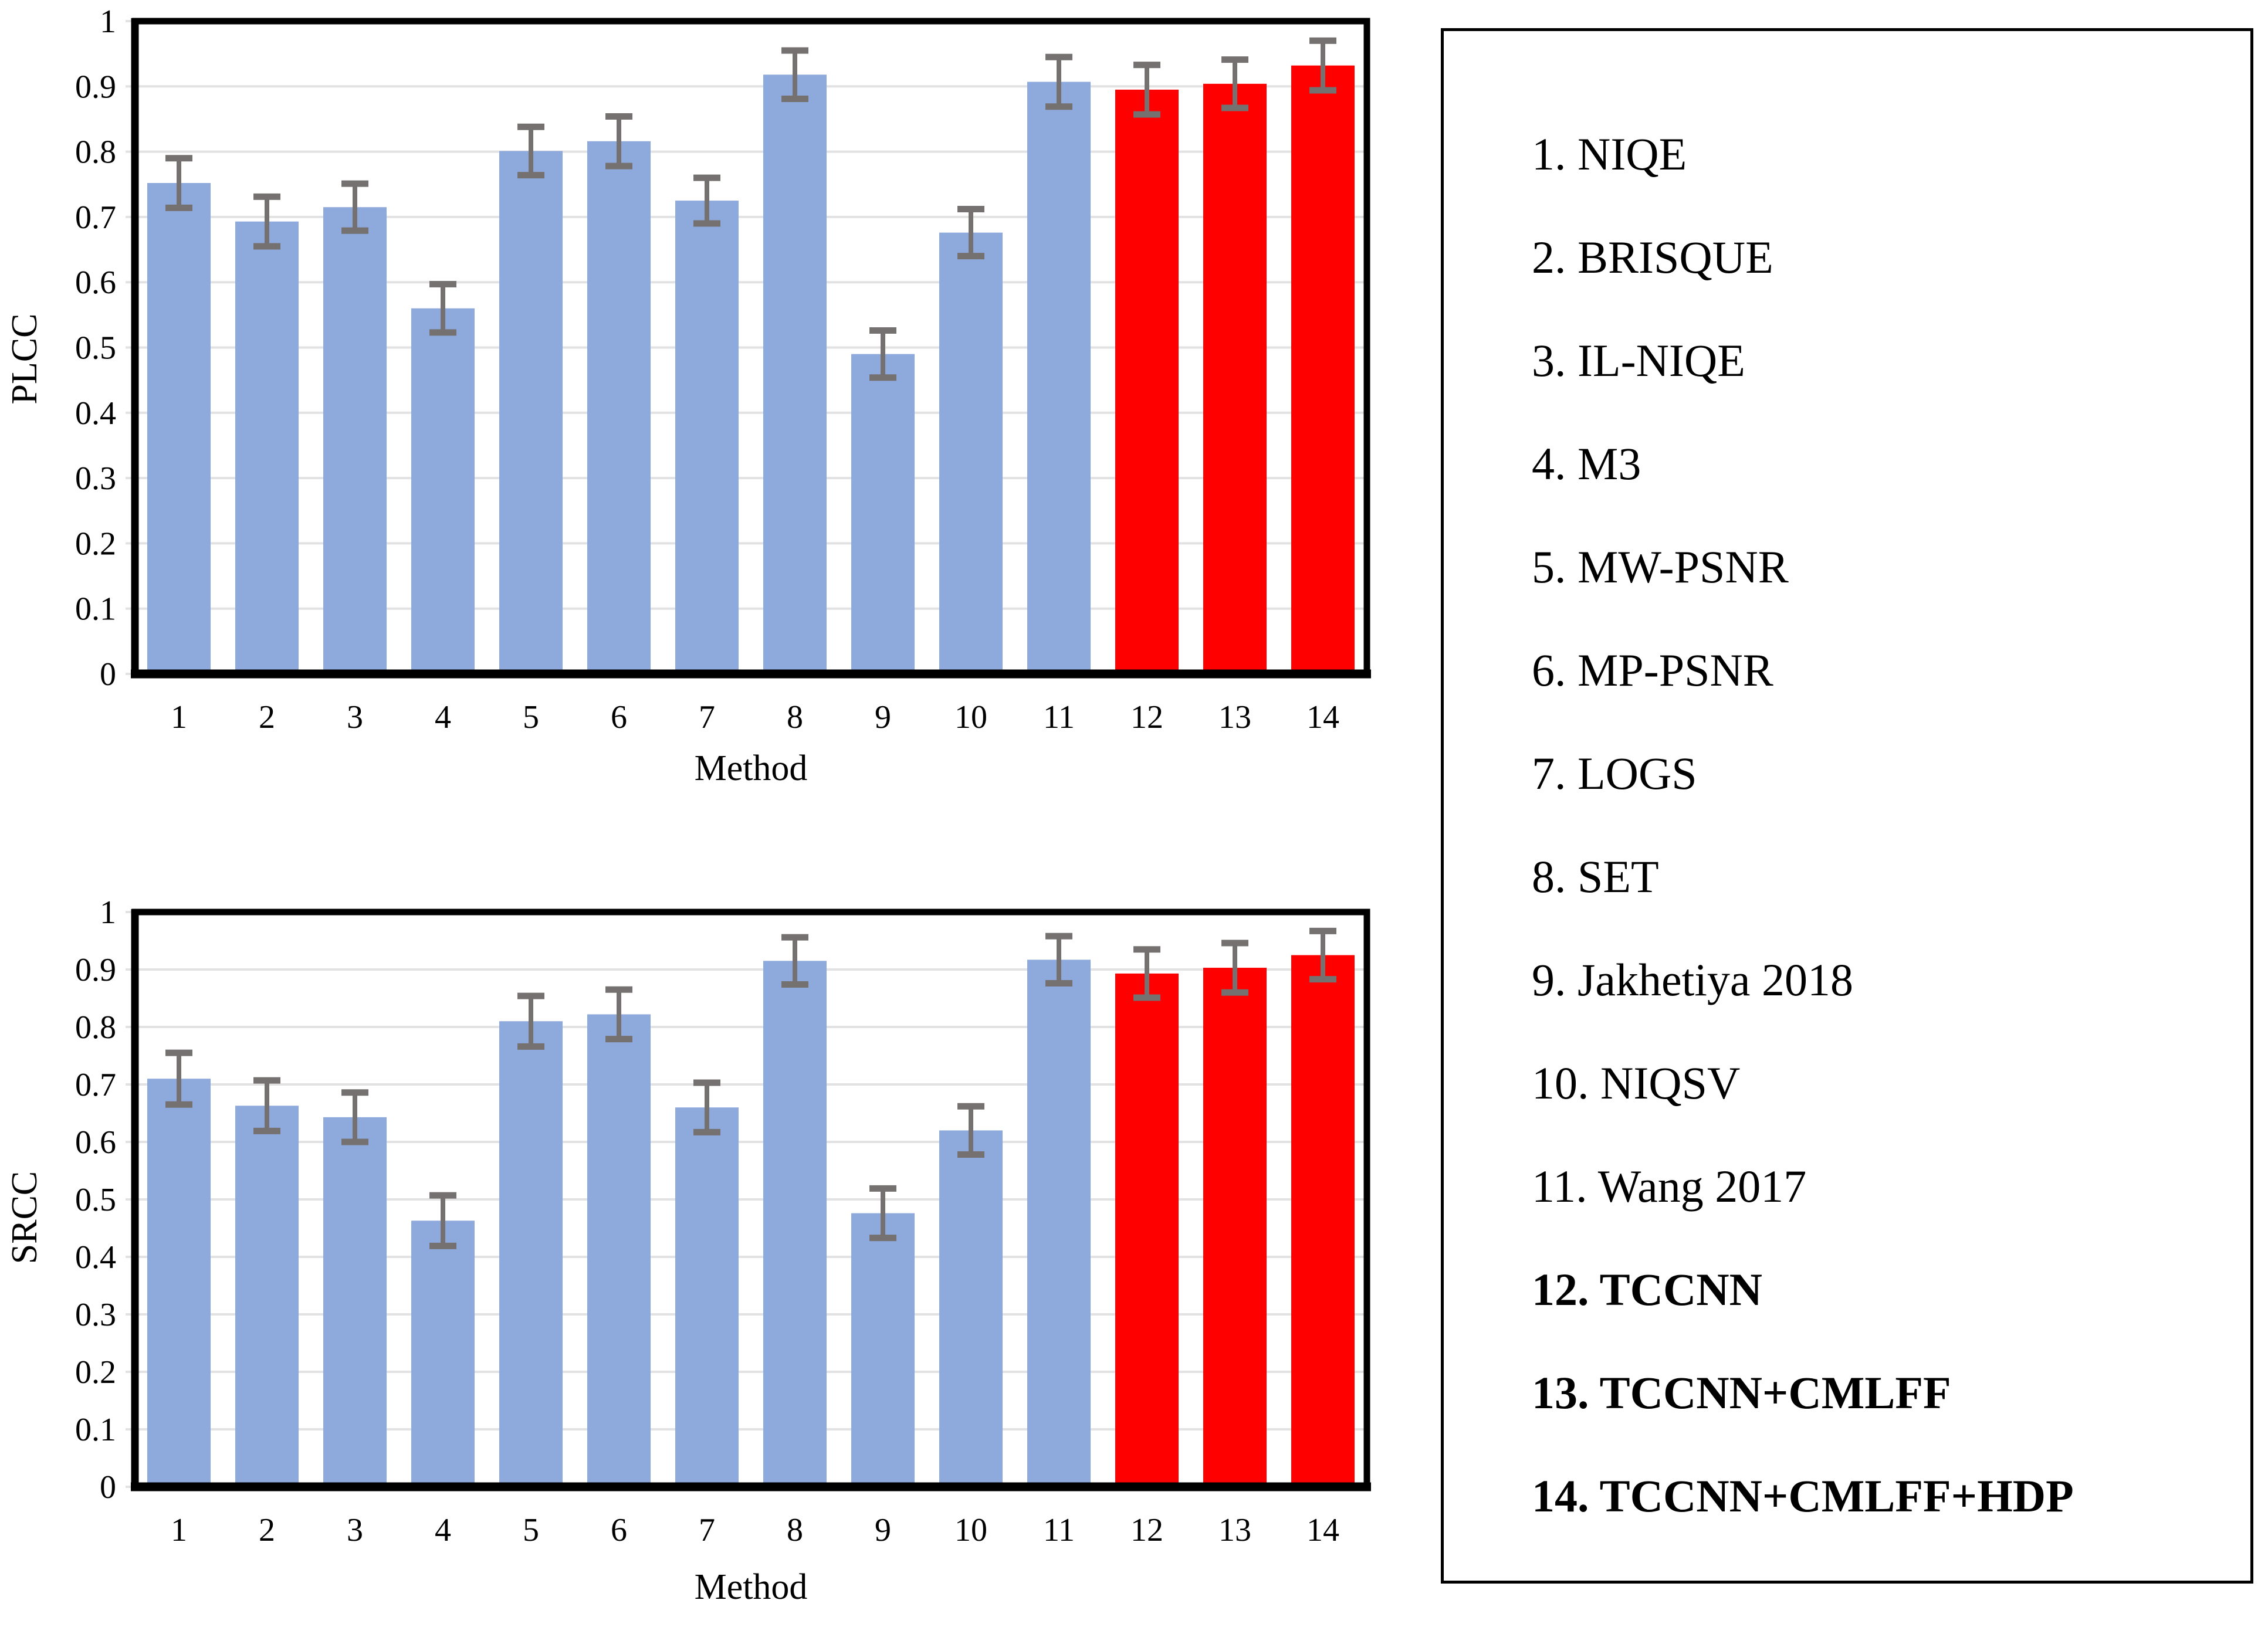 This screenshot has height=1634, width=2268. What do you see at coordinates (267, 1530) in the screenshot?
I see `srcc-xtick-label-2: 2` at bounding box center [267, 1530].